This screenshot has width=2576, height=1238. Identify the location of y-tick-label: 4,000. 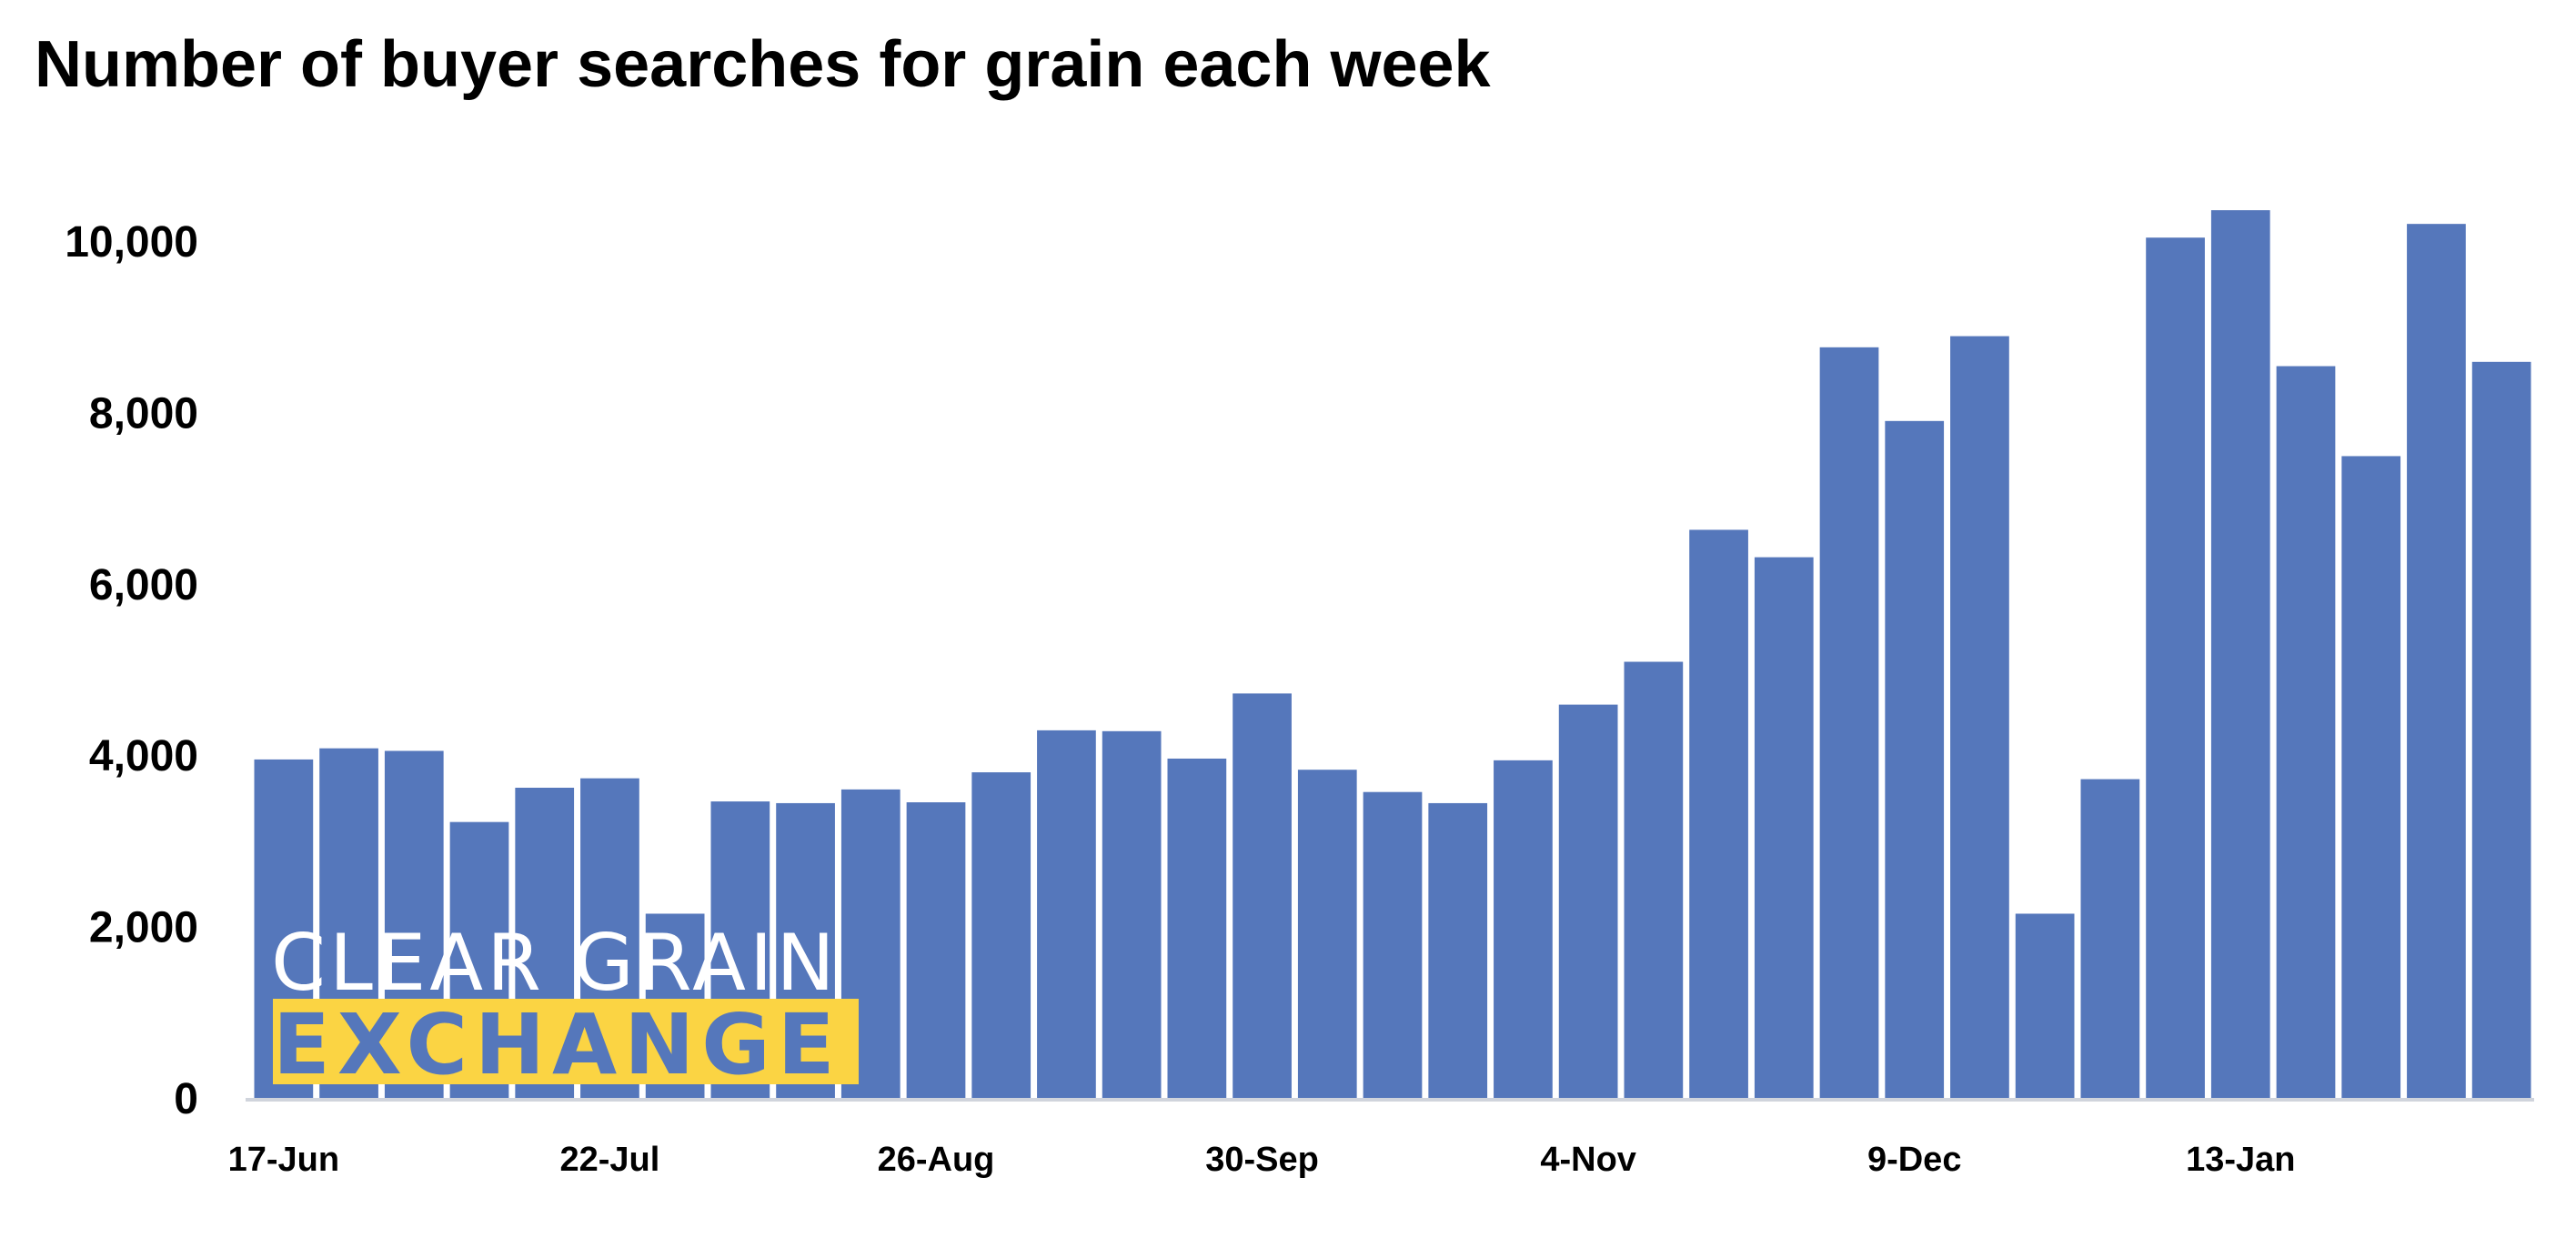
(143, 756).